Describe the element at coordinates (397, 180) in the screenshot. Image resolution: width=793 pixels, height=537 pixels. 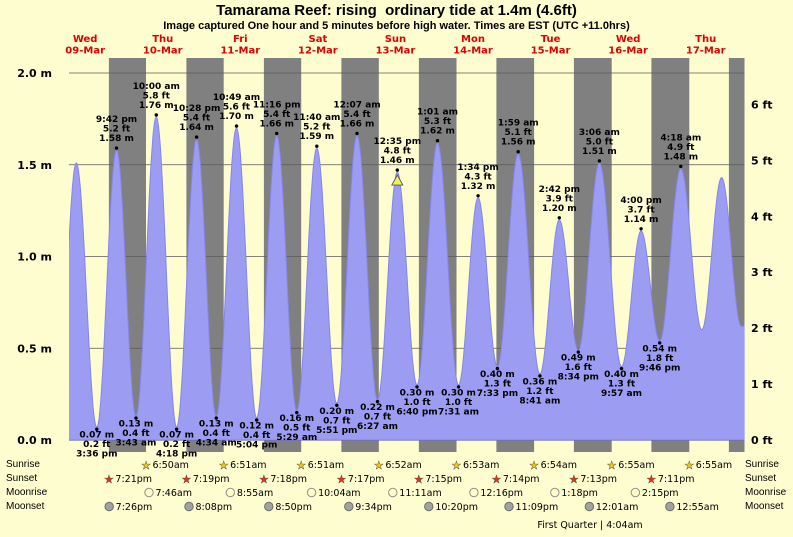
I see `current-time-marker-icon` at that location.